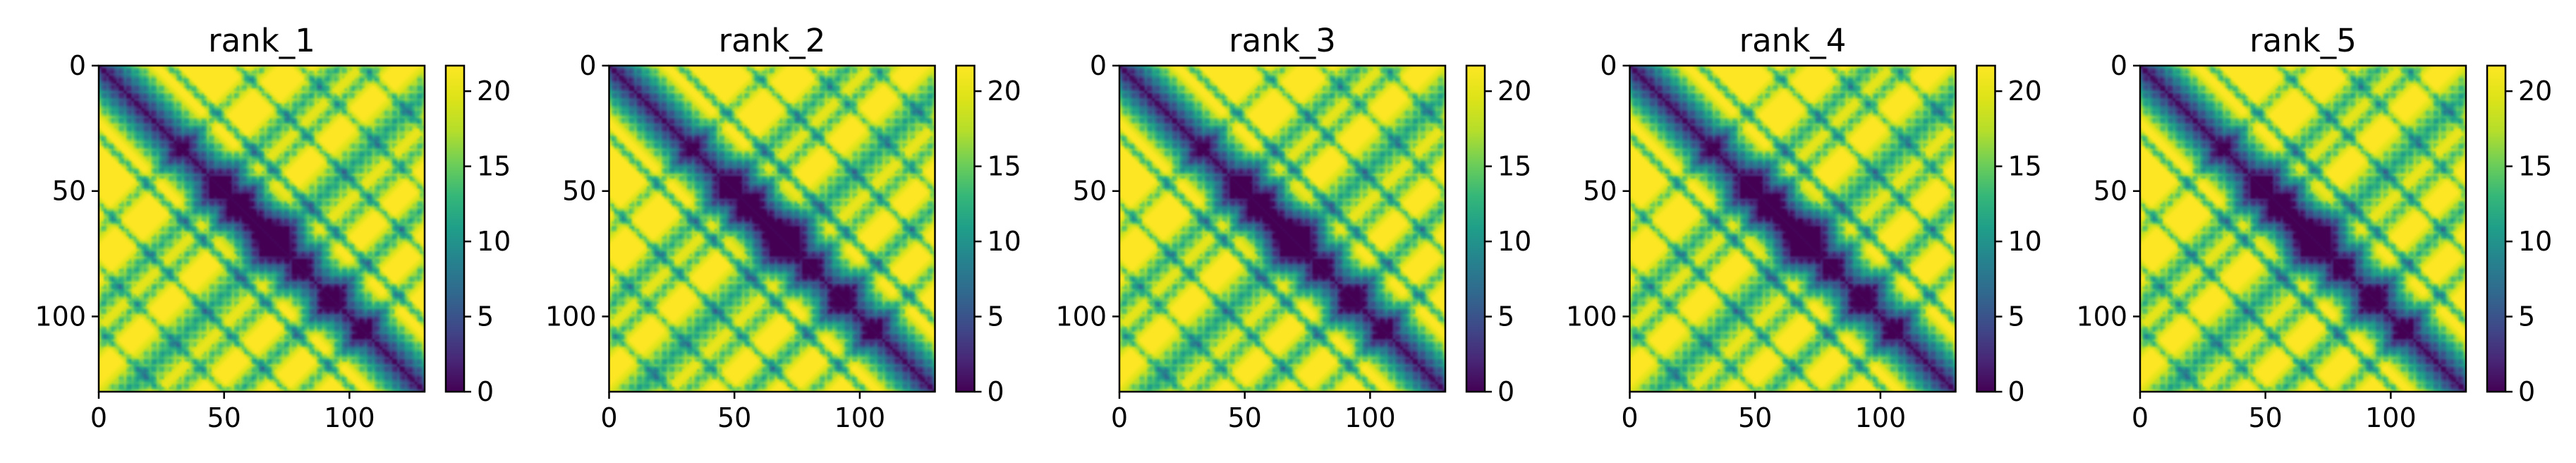 This screenshot has height=463, width=2576. I want to click on panel-title: rank_2, so click(772, 40).